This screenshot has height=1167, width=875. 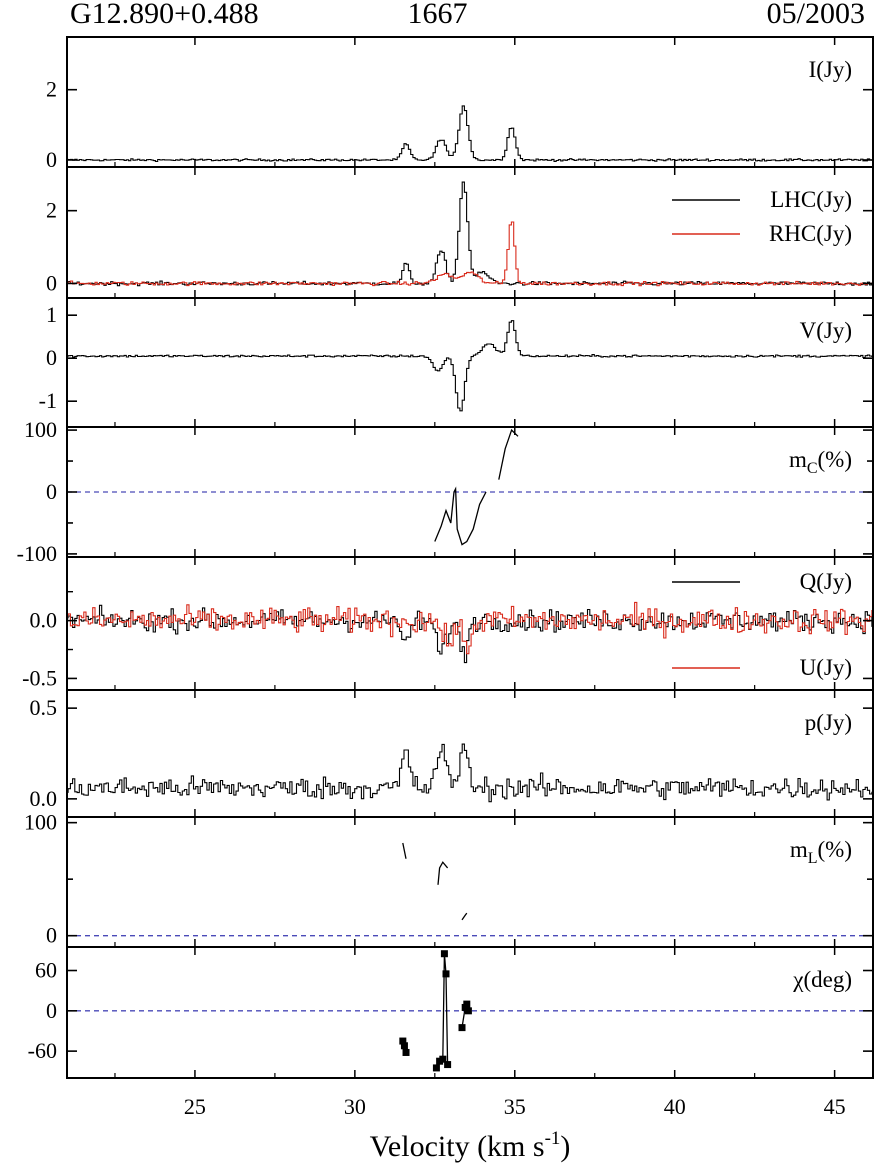 I want to click on y-tick-label: 0.5, so click(x=44, y=707).